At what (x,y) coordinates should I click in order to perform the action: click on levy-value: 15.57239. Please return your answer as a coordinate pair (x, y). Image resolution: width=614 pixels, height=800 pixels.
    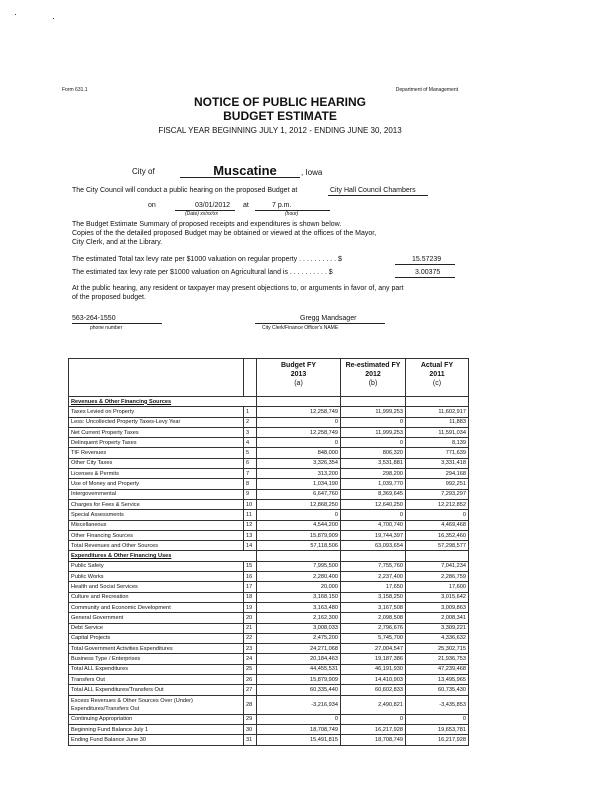
    Looking at the image, I should click on (427, 259).